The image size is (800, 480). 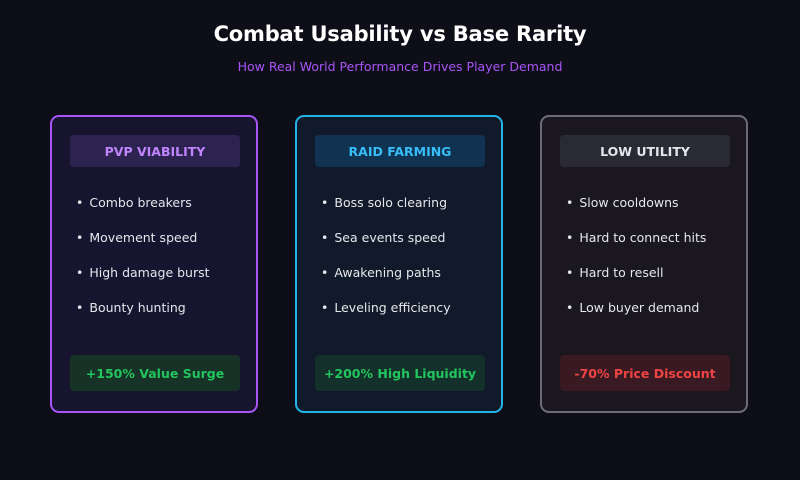 I want to click on list-item: • Low buyer demand, so click(x=633, y=307).